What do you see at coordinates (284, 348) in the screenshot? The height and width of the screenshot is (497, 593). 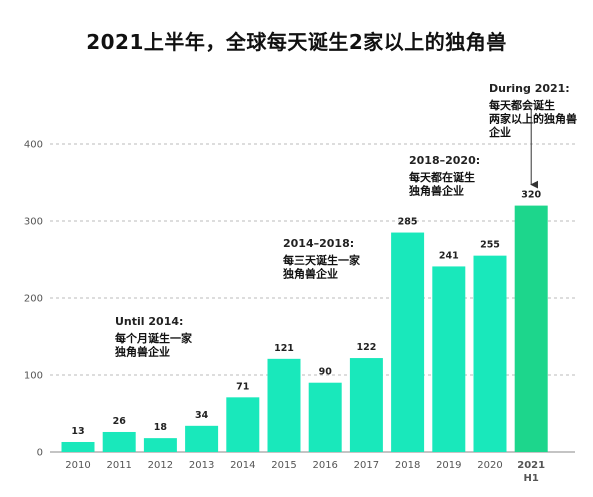 I see `value-label: 121` at bounding box center [284, 348].